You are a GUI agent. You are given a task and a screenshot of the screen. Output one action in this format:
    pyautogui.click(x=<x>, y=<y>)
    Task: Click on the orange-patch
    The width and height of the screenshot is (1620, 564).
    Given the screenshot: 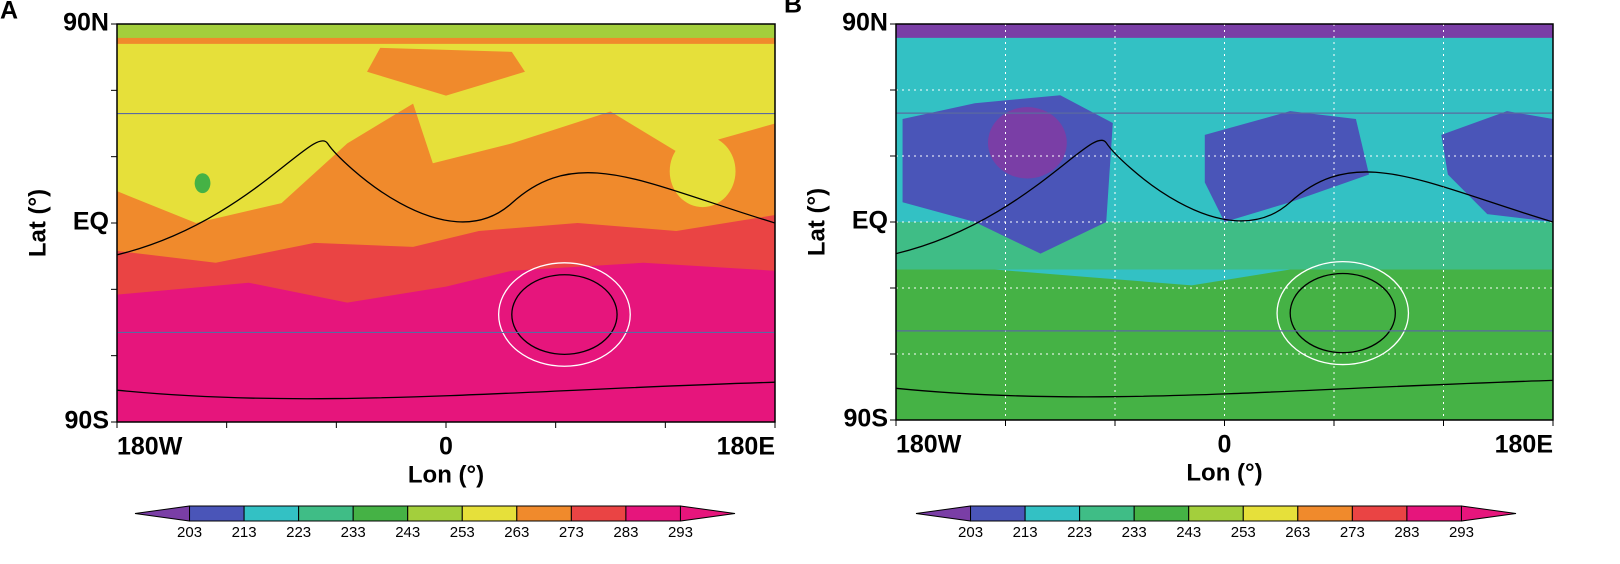 What is the action you would take?
    pyautogui.click(x=446, y=71)
    